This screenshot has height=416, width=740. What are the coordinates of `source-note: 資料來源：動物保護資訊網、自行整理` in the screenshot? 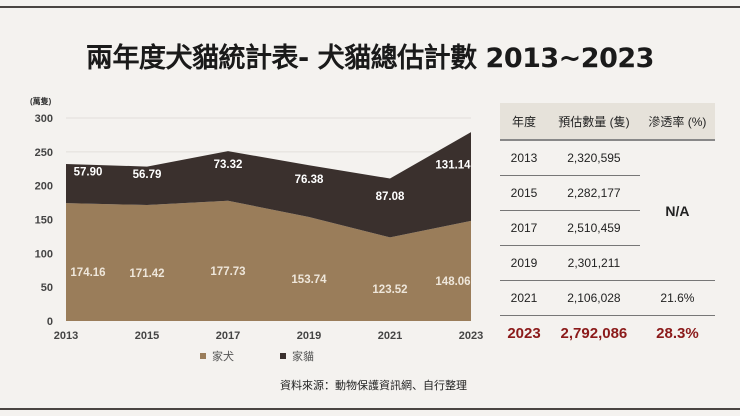 It's located at (373, 385).